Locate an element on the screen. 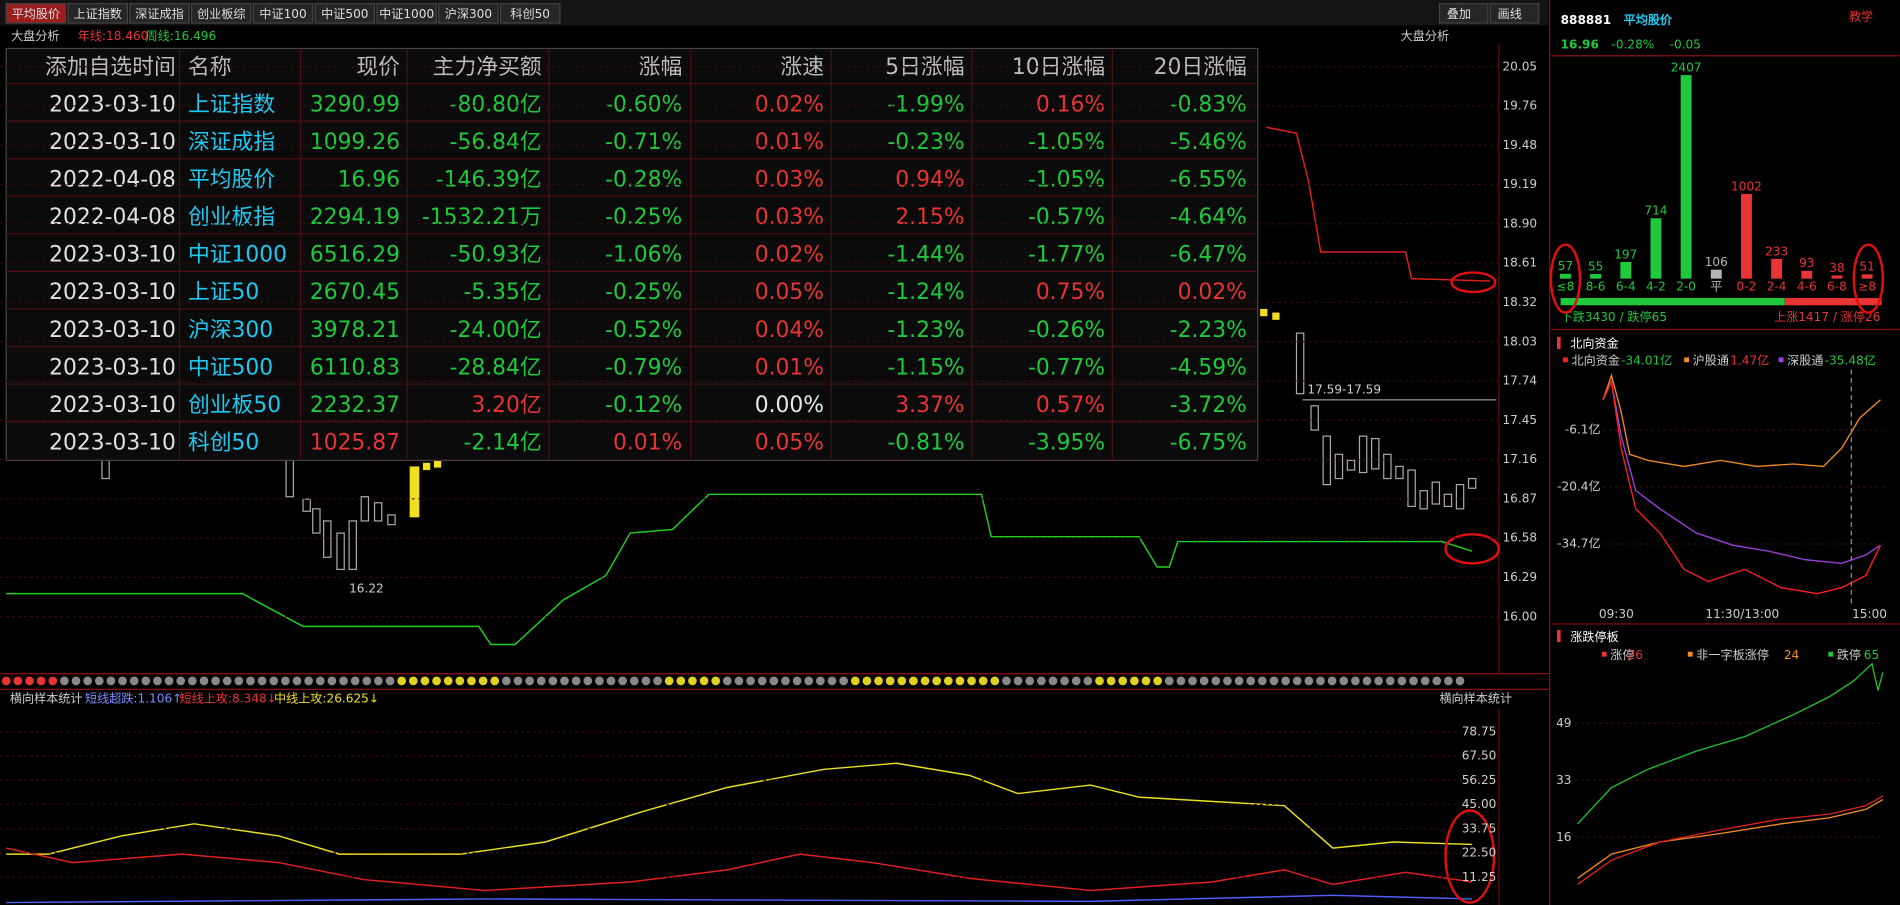 The width and height of the screenshot is (1900, 905). table-cell: 2670.45 is located at coordinates (355, 292).